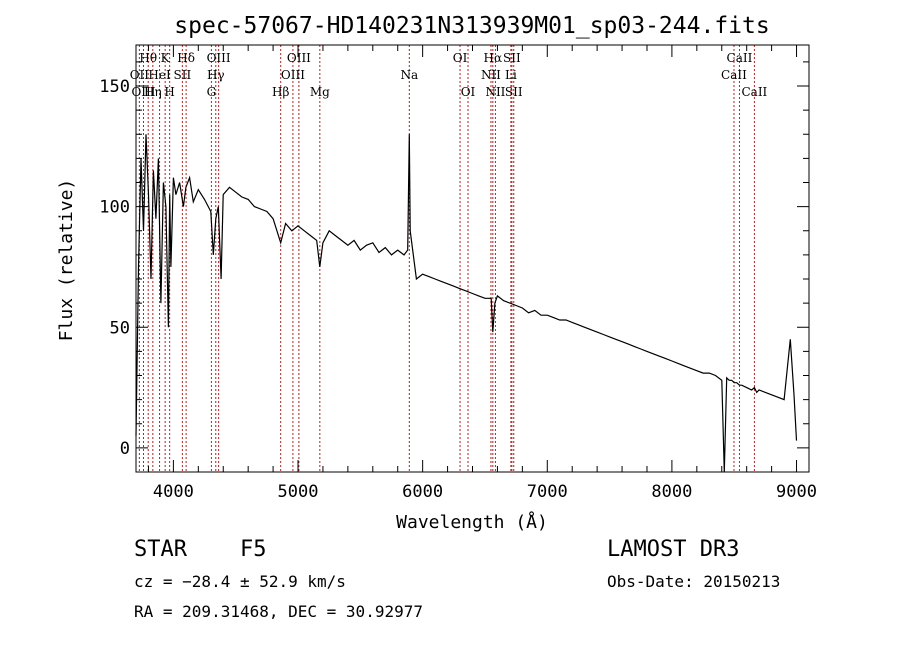 The image size is (900, 649). Describe the element at coordinates (512, 58) in the screenshot. I see `line-label-20: SII` at that location.